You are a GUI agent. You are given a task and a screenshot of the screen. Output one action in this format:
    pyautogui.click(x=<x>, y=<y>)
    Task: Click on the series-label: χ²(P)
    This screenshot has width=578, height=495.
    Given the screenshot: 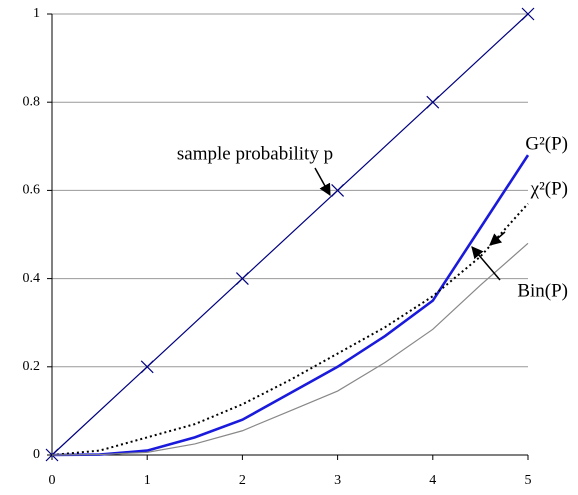 What is the action you would take?
    pyautogui.click(x=549, y=188)
    